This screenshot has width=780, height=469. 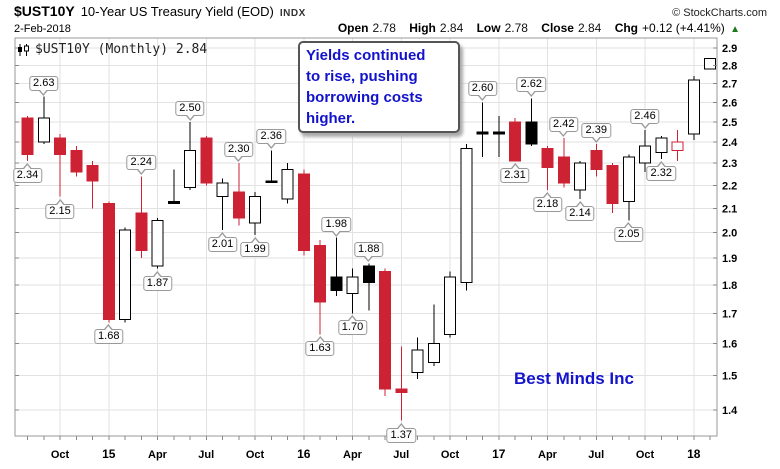 What do you see at coordinates (694, 454) in the screenshot?
I see `x-axis-label: 18` at bounding box center [694, 454].